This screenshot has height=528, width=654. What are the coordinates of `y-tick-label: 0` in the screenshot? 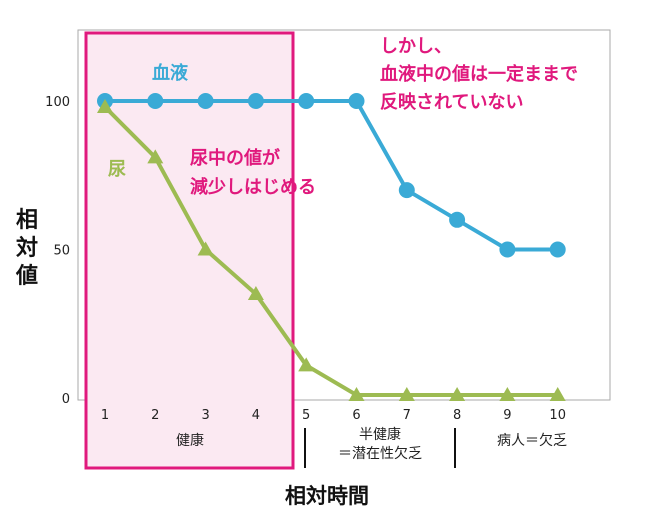 It's located at (66, 399).